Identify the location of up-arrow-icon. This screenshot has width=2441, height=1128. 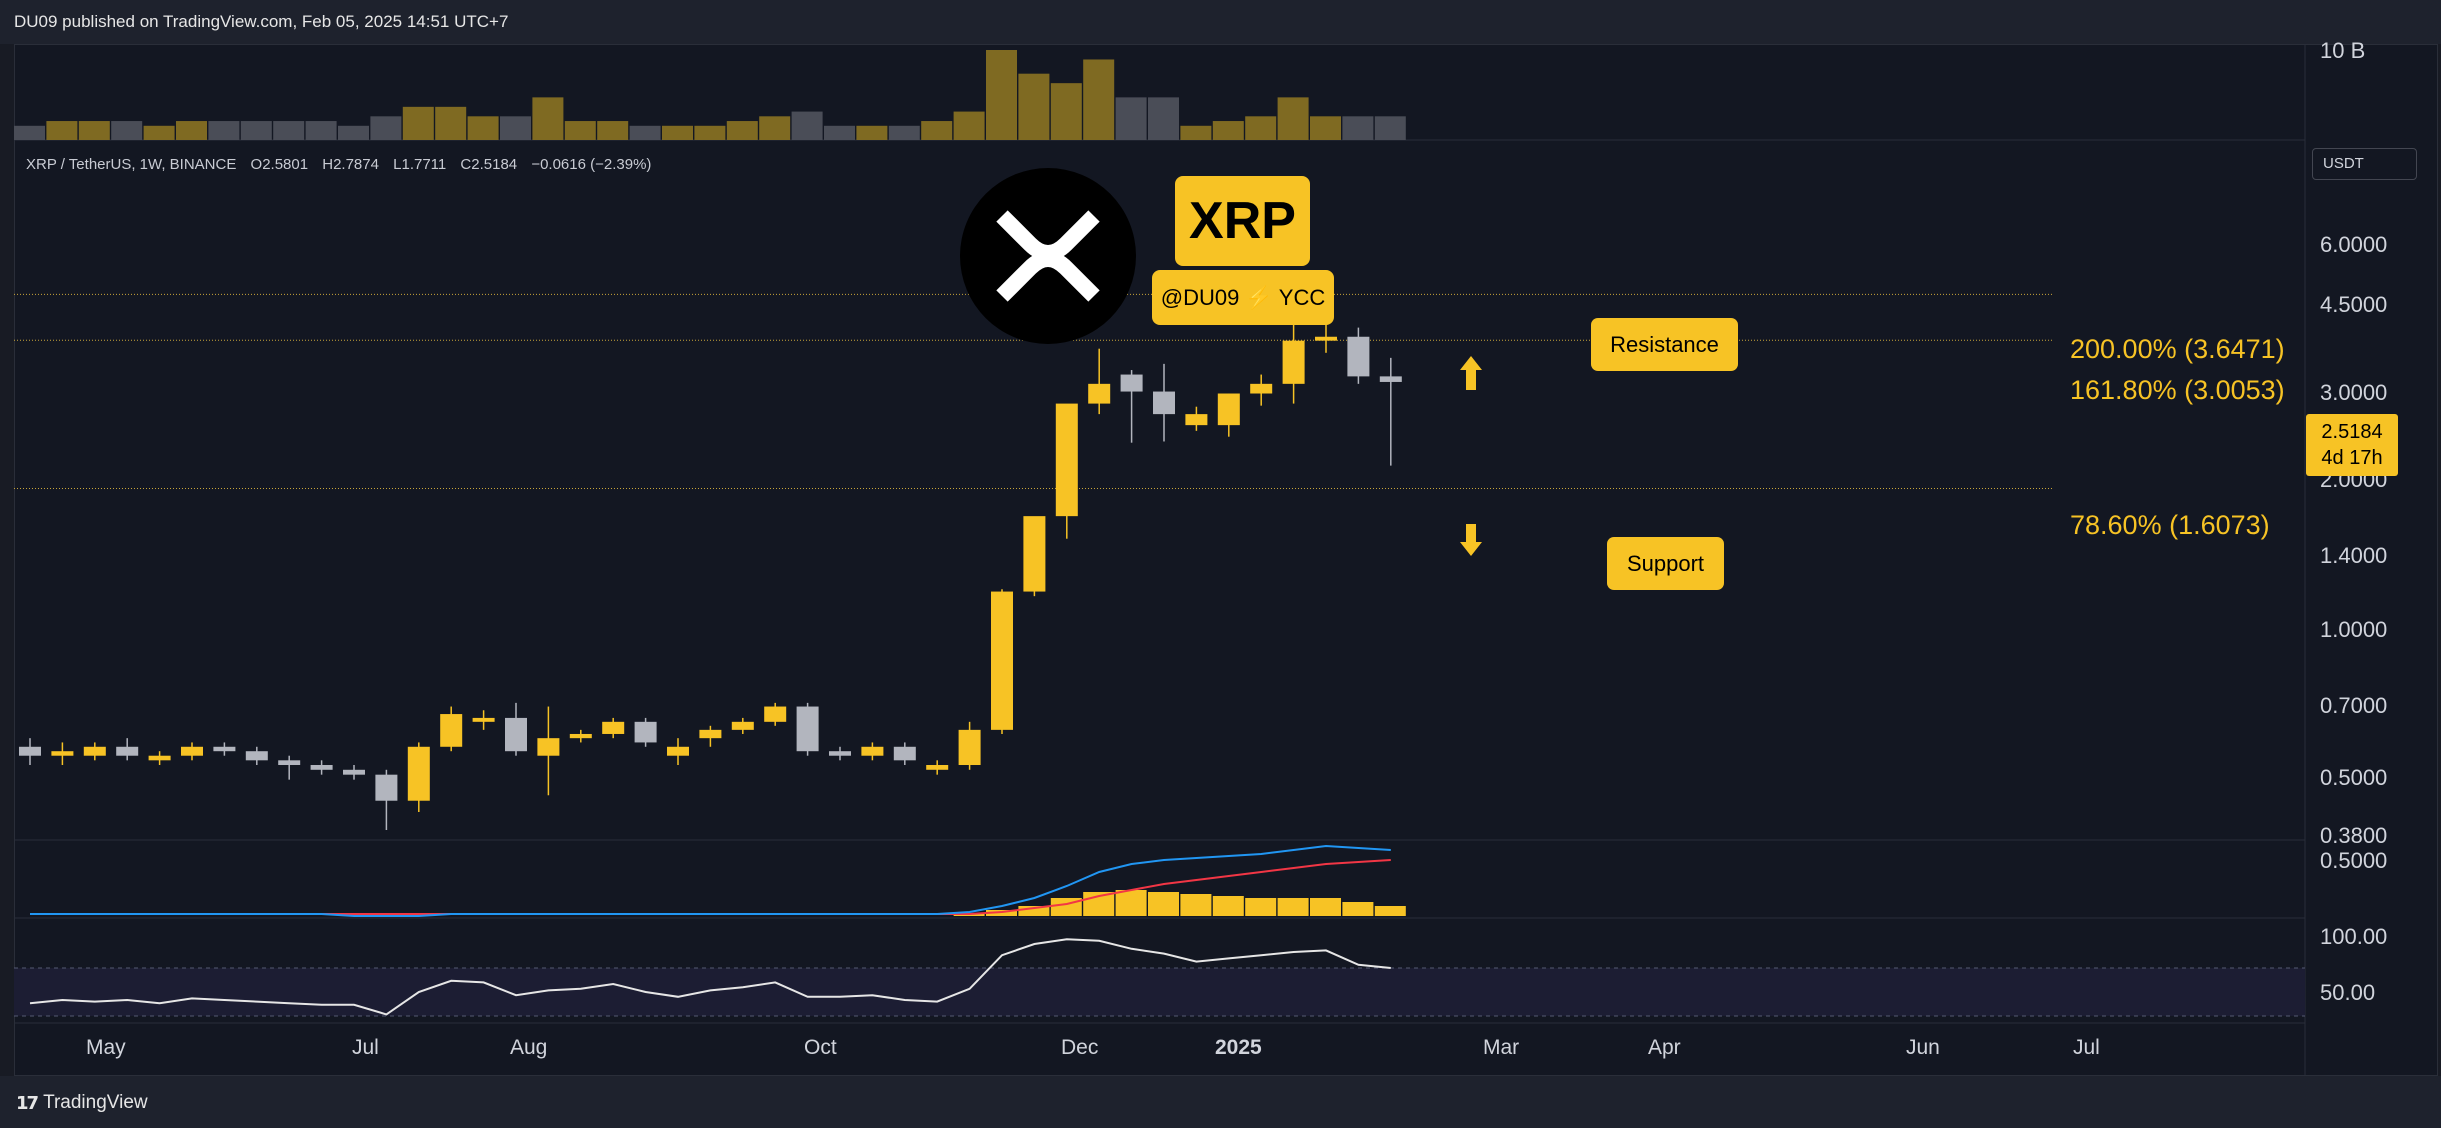
(1471, 373).